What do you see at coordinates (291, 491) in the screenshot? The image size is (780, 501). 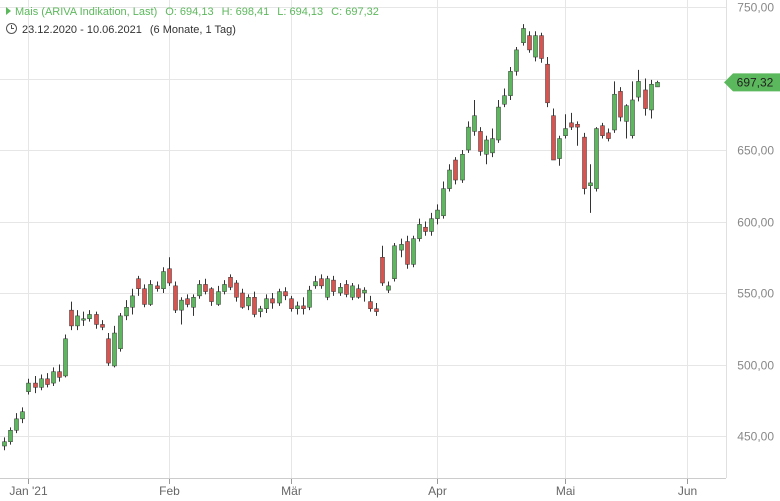 I see `x-tick-label: Mär` at bounding box center [291, 491].